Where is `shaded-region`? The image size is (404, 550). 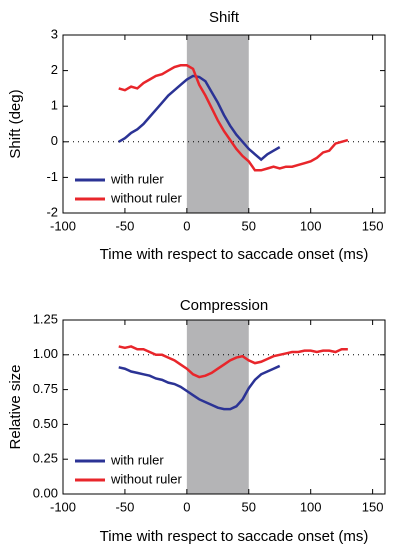
shaded-region is located at coordinates (217, 124).